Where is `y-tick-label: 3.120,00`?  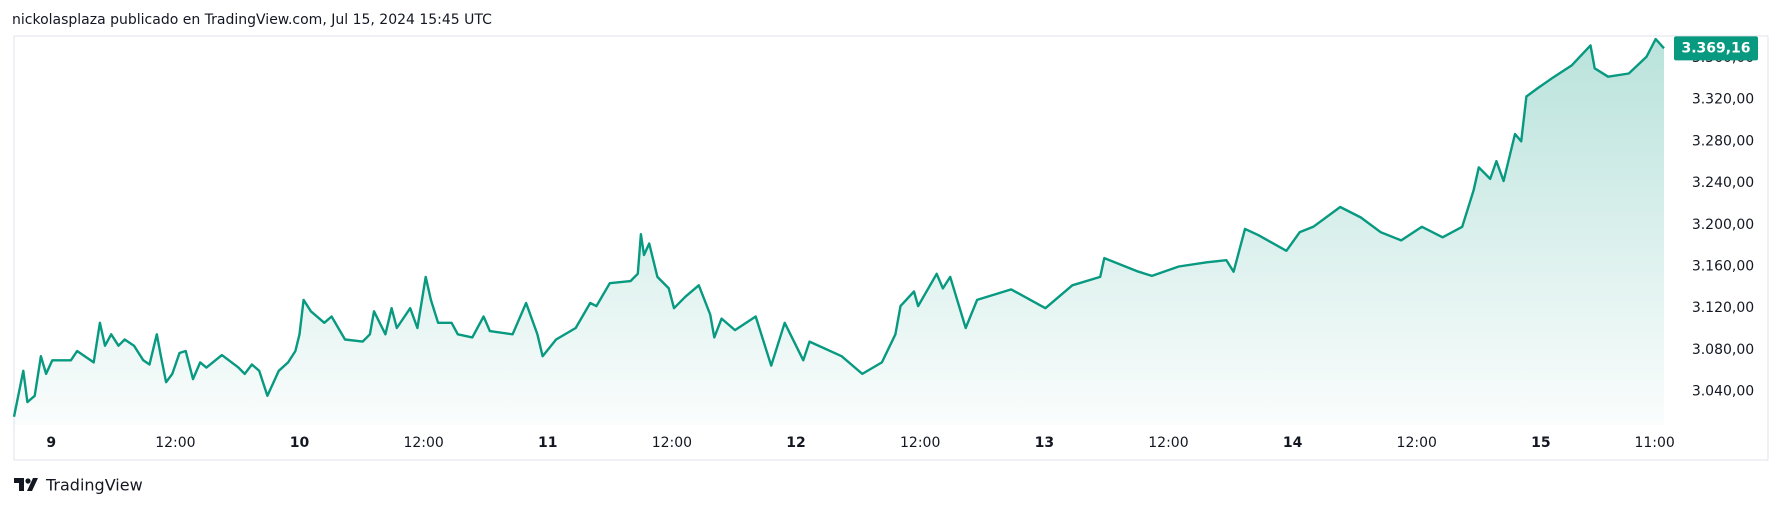
y-tick-label: 3.120,00 is located at coordinates (1723, 308).